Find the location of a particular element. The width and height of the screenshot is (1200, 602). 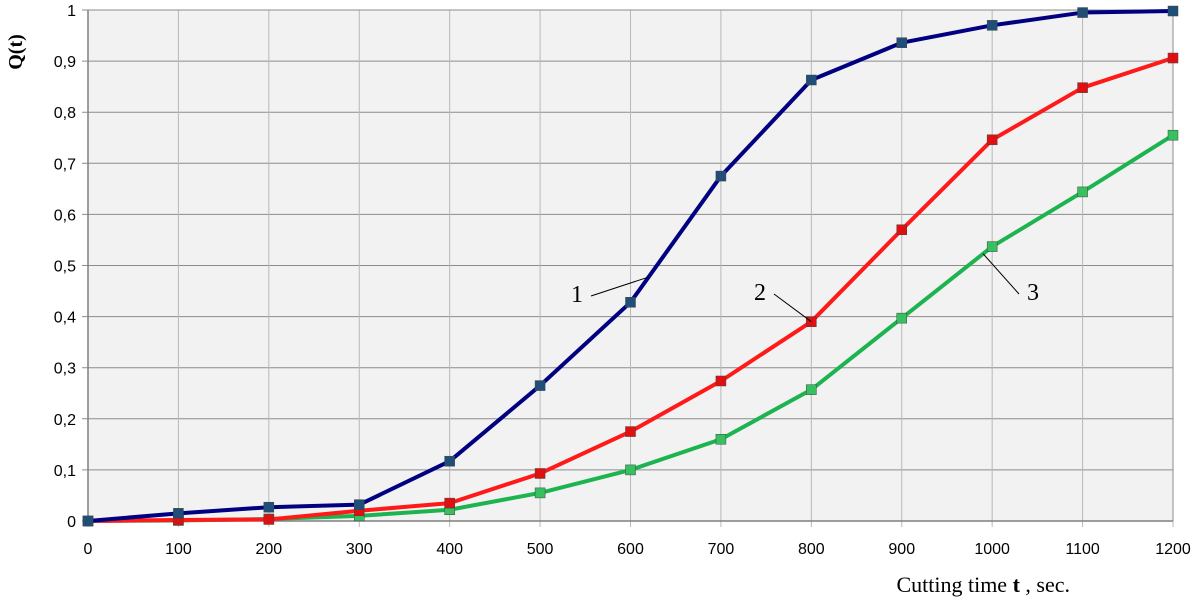

x-axis-label: Cutting time t , sec. is located at coordinates (983, 584).